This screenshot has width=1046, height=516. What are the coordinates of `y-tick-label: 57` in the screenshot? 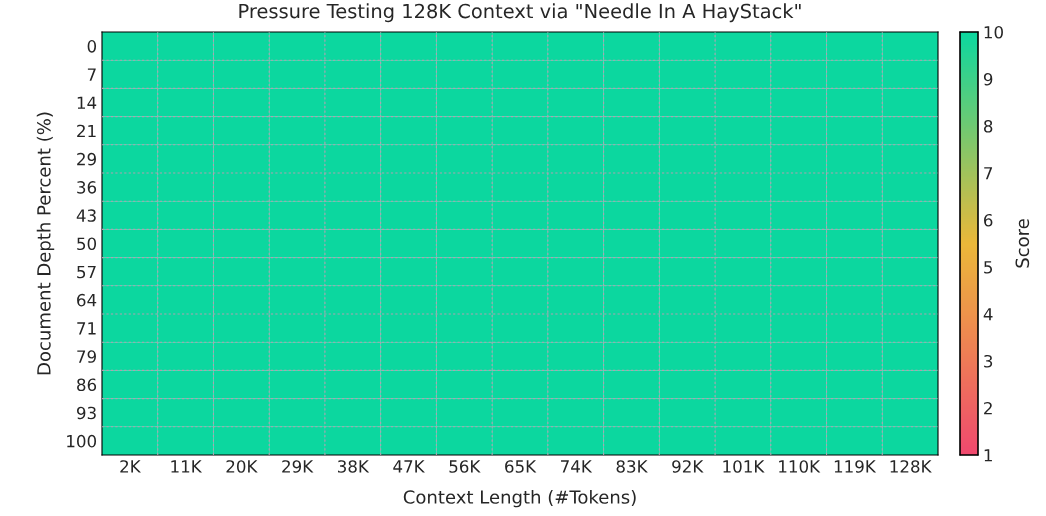 It's located at (86, 272).